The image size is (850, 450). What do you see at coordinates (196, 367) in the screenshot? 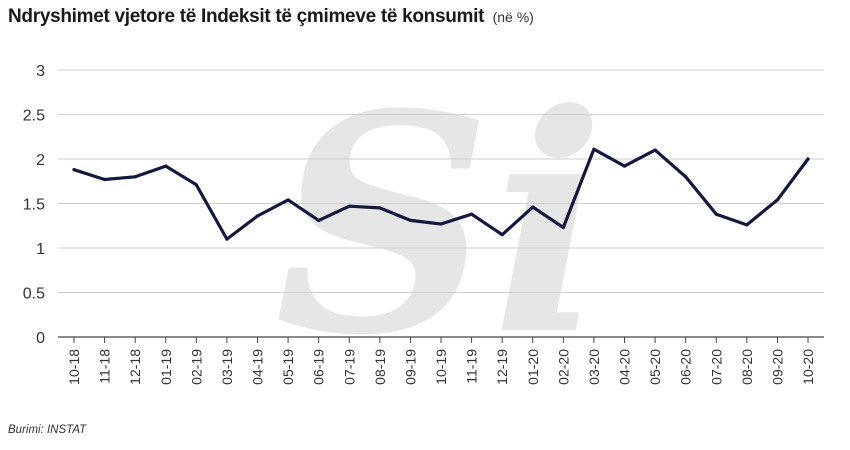
I see `x-tick-label: 02-19` at bounding box center [196, 367].